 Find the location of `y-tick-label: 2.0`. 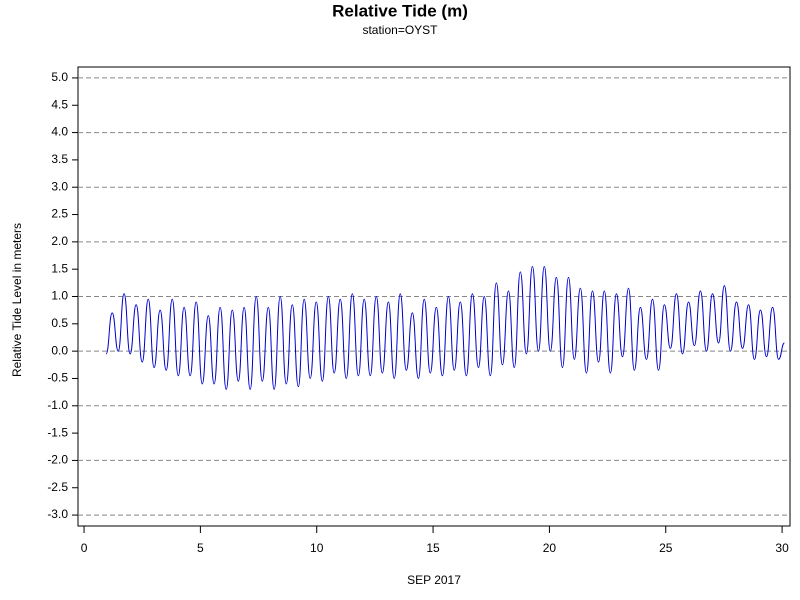

y-tick-label: 2.0 is located at coordinates (59, 241).